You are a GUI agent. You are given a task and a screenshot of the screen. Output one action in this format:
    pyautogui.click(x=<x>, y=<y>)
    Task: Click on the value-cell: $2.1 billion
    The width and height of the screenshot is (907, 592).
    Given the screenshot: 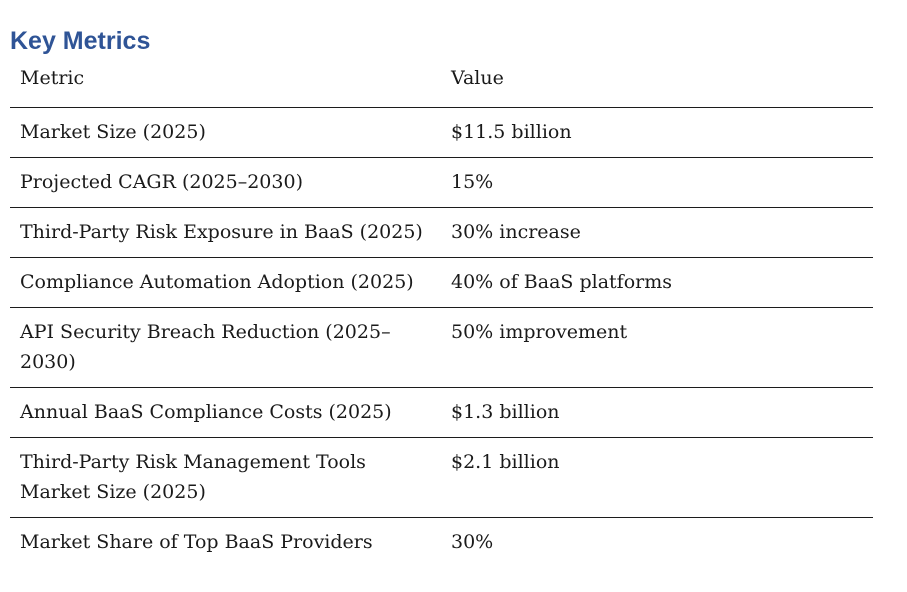 What is the action you would take?
    pyautogui.click(x=657, y=477)
    